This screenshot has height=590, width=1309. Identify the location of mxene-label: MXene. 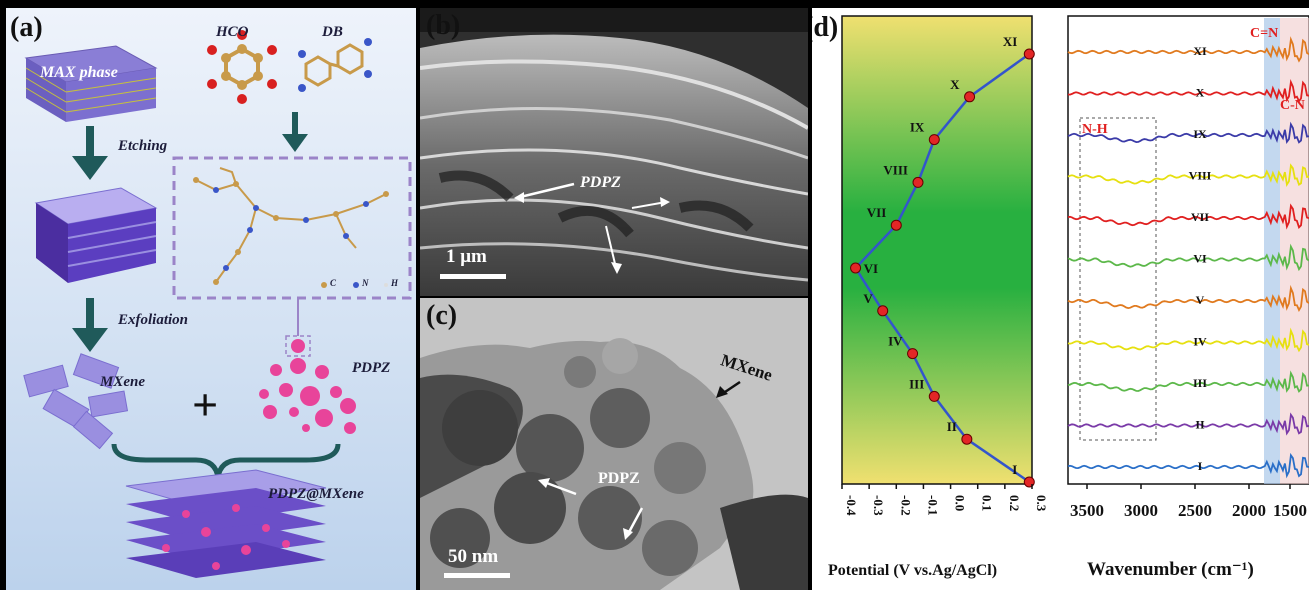
(122, 382).